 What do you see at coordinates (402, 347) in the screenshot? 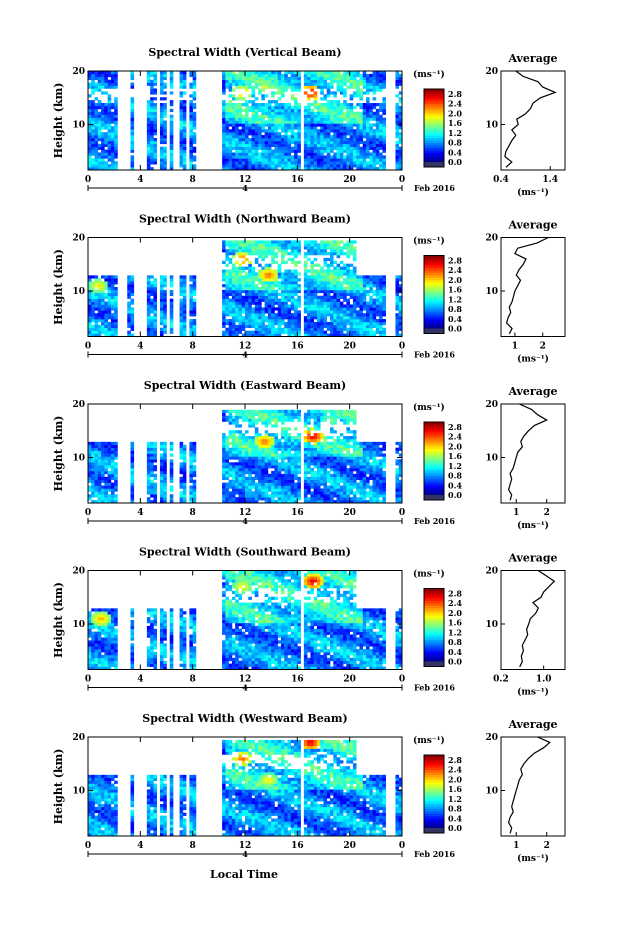
I see `x-tick-label: 0` at bounding box center [402, 347].